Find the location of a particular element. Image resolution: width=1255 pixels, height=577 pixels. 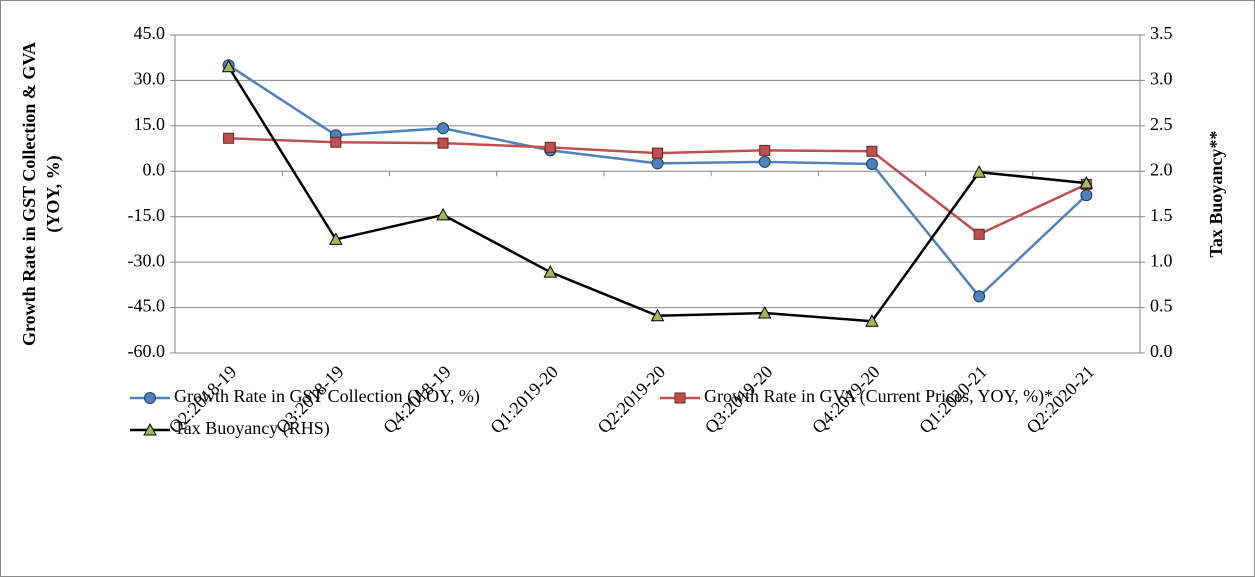

y2-tick-label: 0.0 is located at coordinates (1161, 351).